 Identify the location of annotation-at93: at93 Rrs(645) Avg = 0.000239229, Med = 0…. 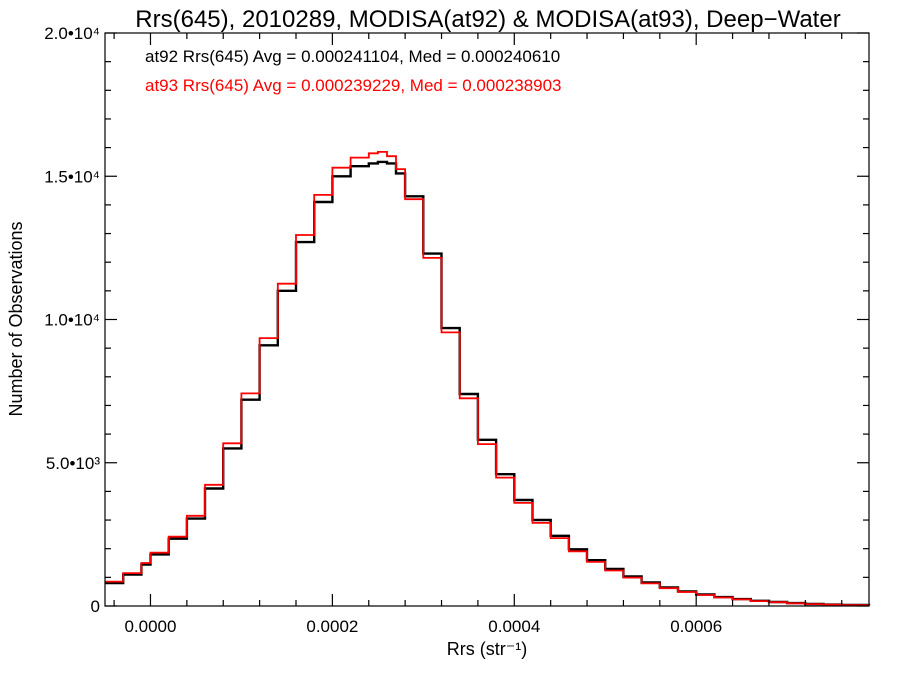
(353, 85).